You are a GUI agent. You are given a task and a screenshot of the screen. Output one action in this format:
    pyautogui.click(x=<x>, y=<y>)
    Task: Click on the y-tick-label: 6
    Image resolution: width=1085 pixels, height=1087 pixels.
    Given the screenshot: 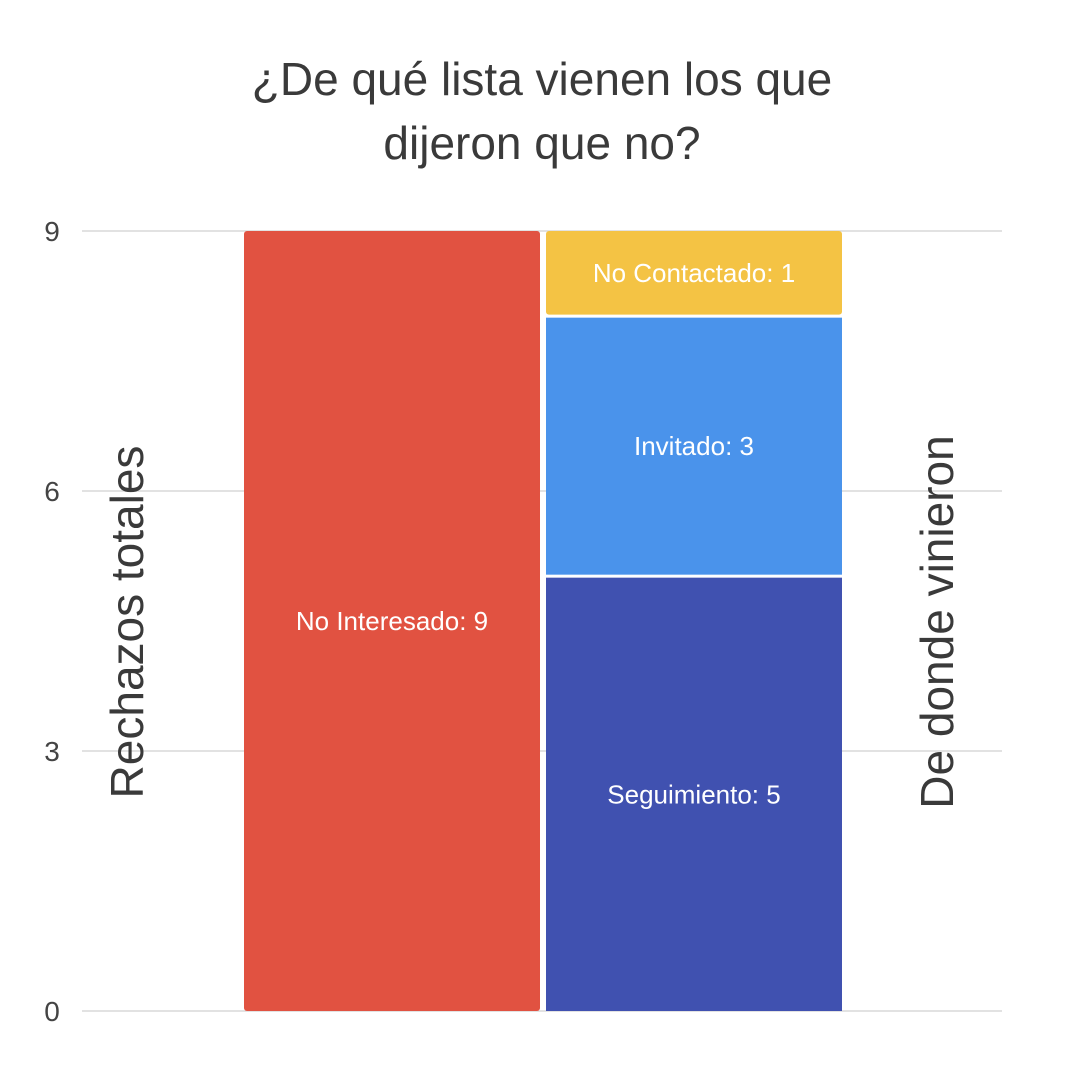 What is the action you would take?
    pyautogui.click(x=52, y=491)
    